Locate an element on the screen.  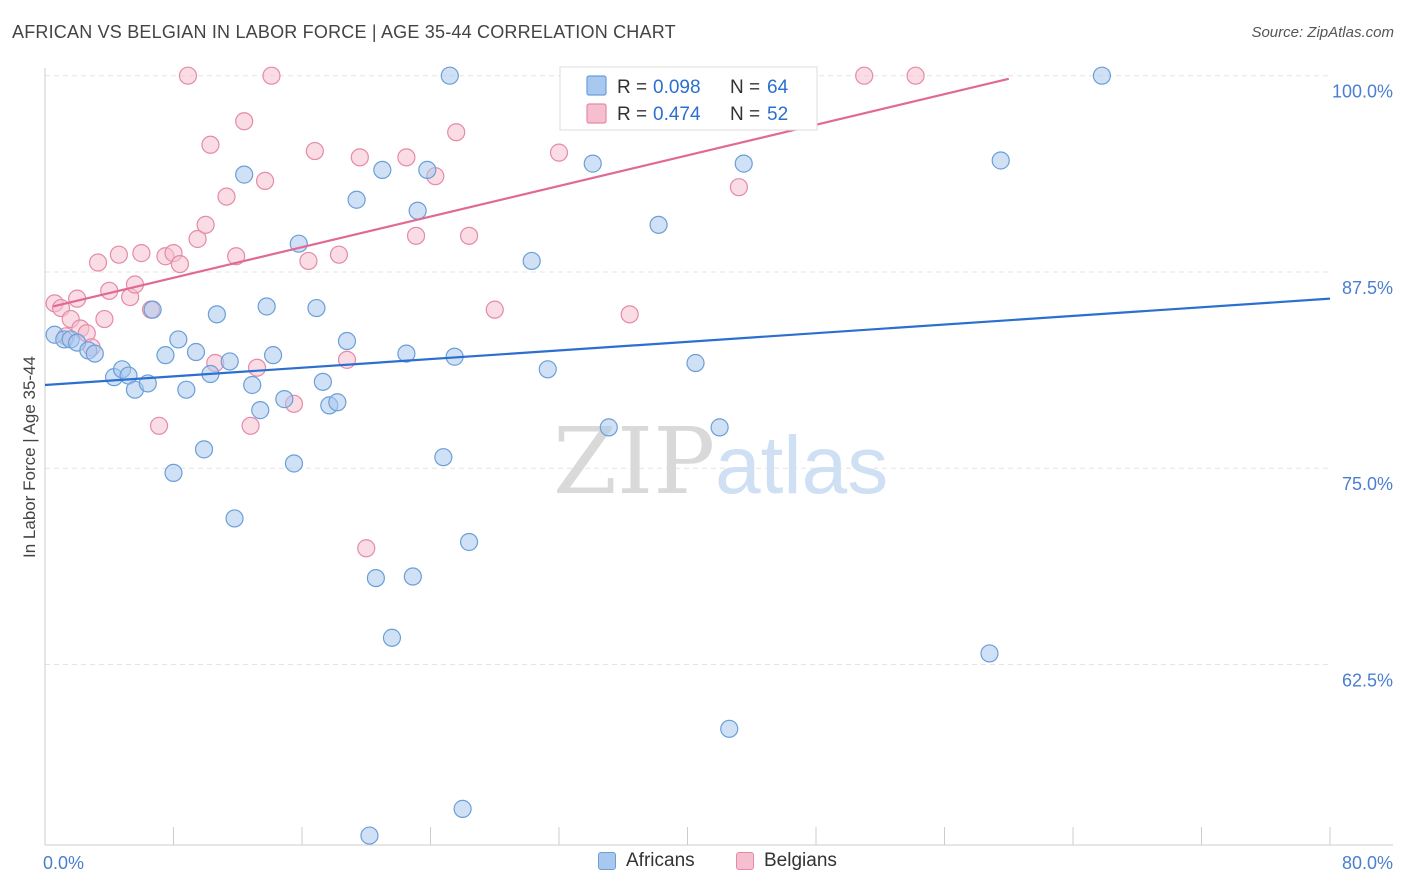
legend-swatch-africans is located at coordinates (607, 861).